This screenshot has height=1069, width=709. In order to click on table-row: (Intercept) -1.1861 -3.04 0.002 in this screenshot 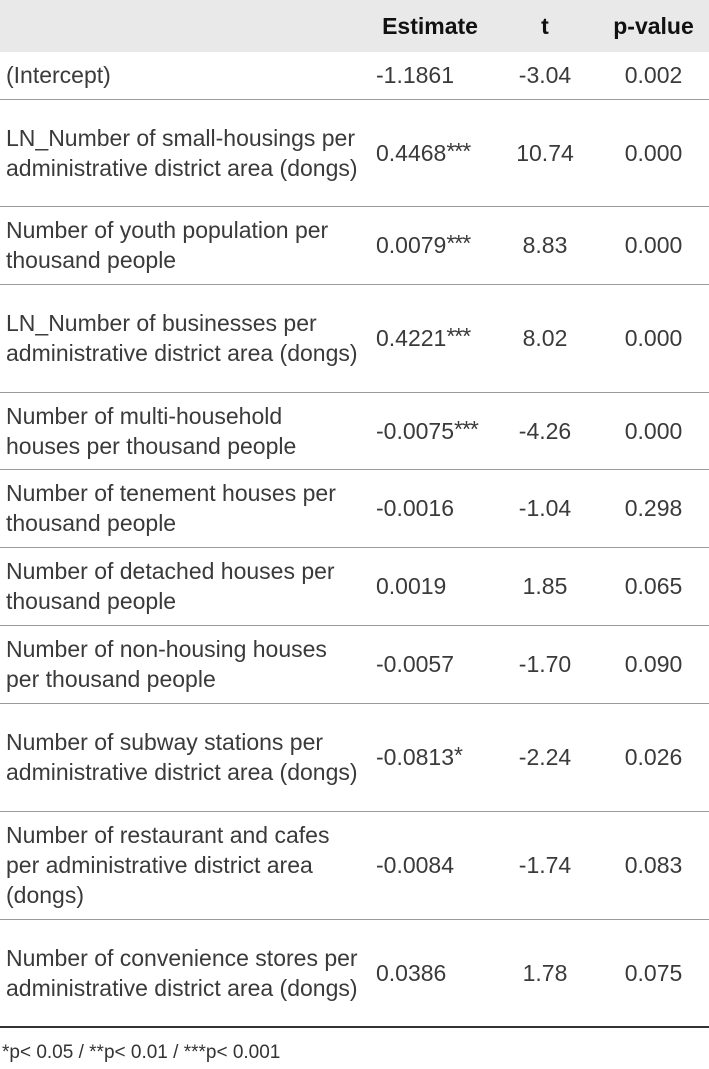, I will do `click(354, 76)`.